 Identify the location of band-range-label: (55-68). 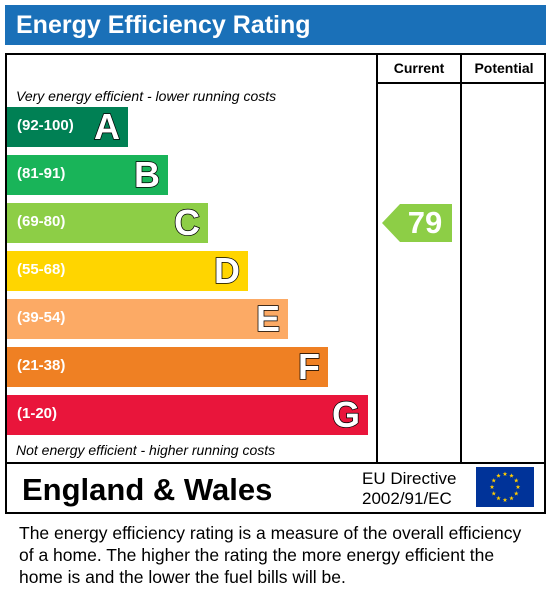
(41, 269).